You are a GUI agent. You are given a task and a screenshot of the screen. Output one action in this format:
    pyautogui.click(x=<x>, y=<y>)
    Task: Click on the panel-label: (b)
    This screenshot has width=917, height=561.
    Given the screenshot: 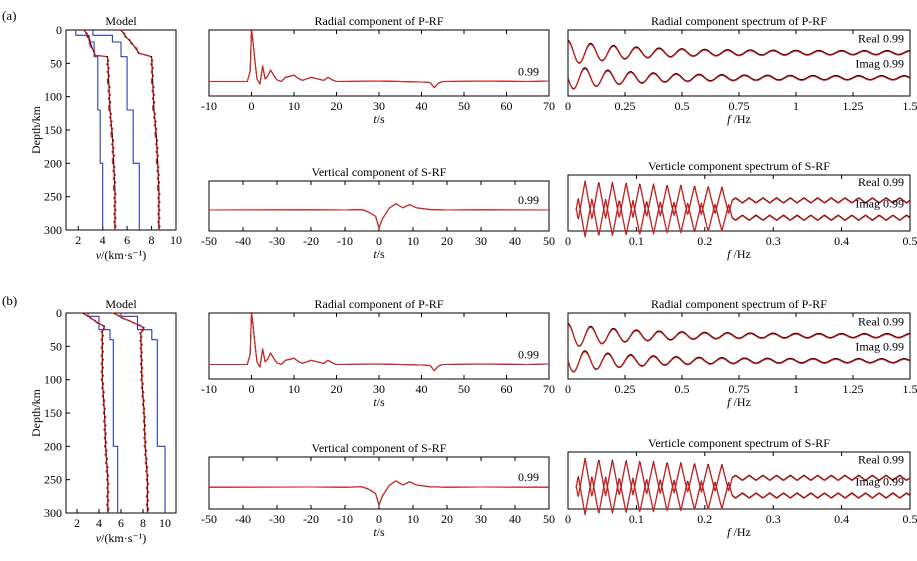 What is the action you would take?
    pyautogui.click(x=9, y=300)
    